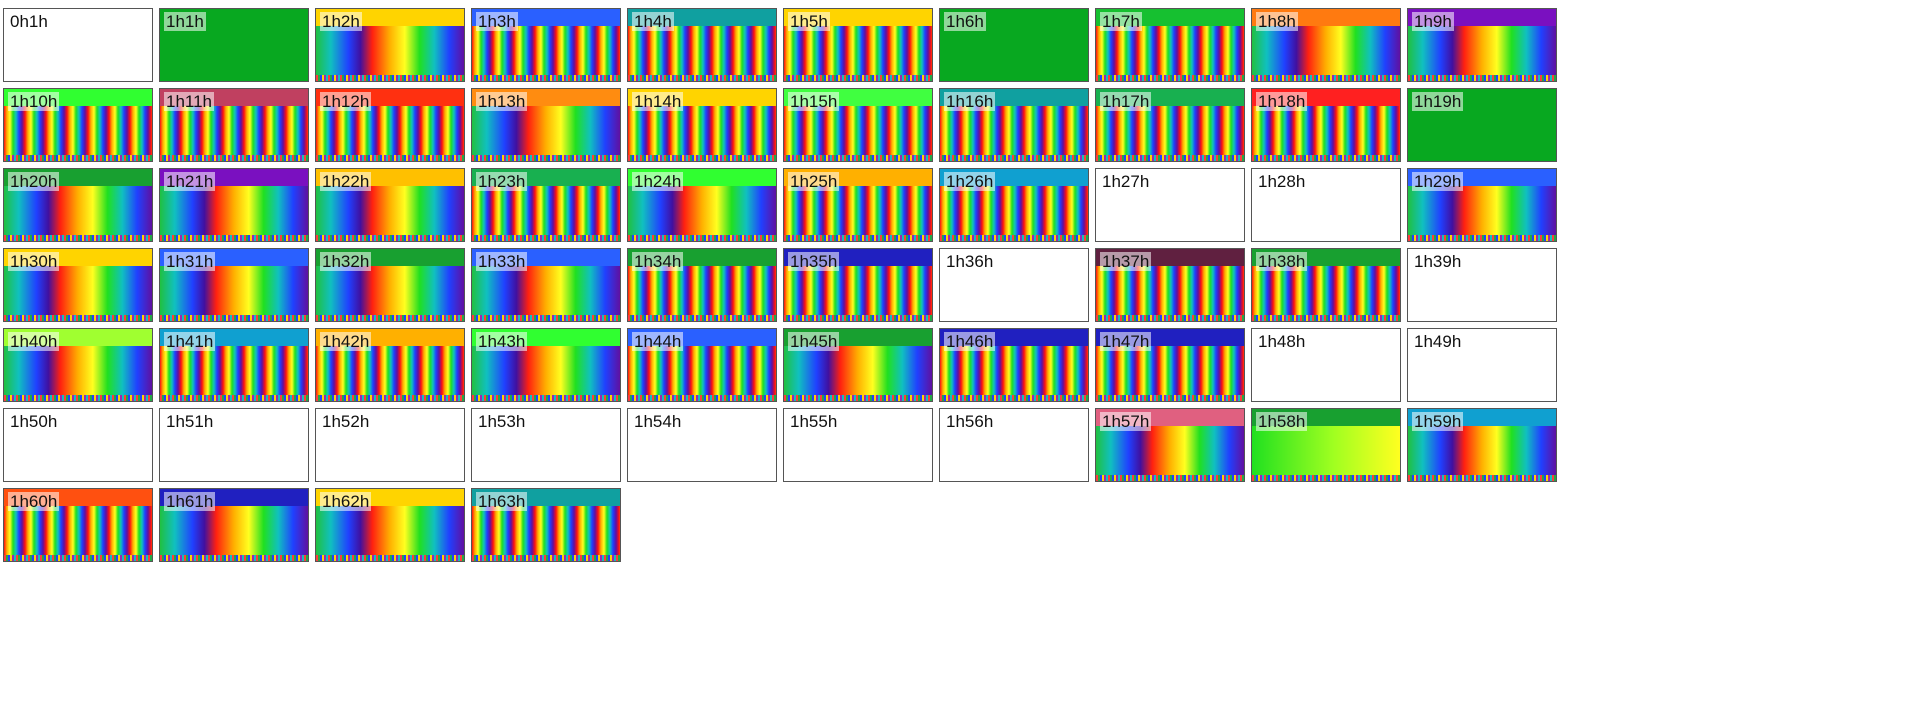 The image size is (1911, 717). Describe the element at coordinates (1126, 261) in the screenshot. I see `thumbnail-label: 1h37h` at that location.